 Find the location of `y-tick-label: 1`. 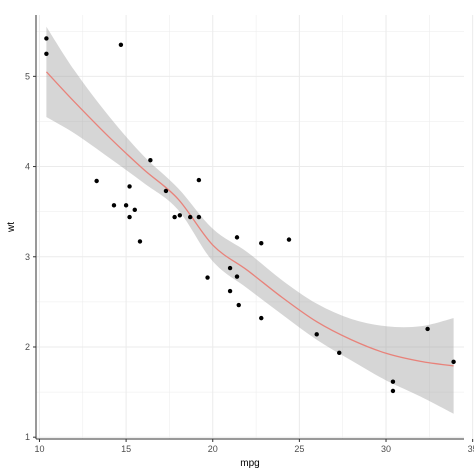

y-tick-label: 1 is located at coordinates (27, 437).